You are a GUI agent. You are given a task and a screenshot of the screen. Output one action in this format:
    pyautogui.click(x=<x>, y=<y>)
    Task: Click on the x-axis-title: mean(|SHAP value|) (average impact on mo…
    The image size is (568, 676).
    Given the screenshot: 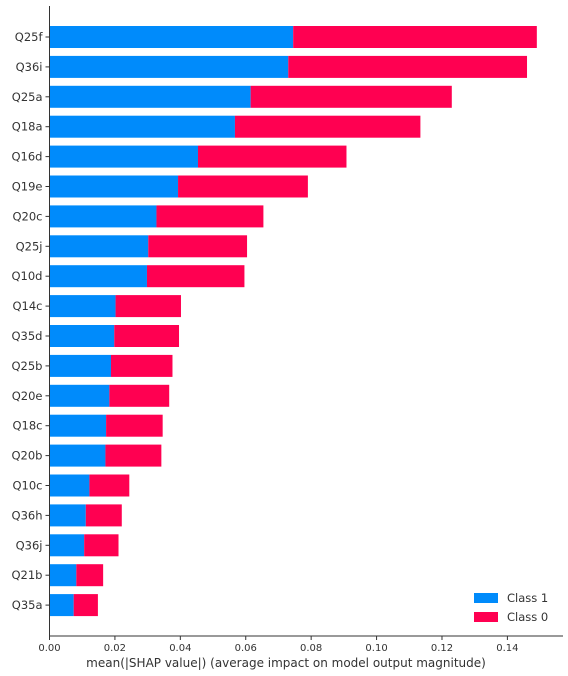 What is the action you would take?
    pyautogui.click(x=286, y=663)
    